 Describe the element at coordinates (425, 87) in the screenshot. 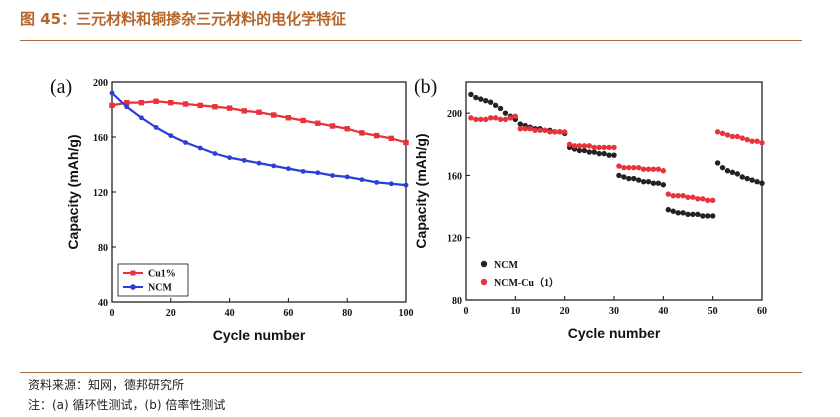

I see `chart2-panel-label: (b)` at that location.